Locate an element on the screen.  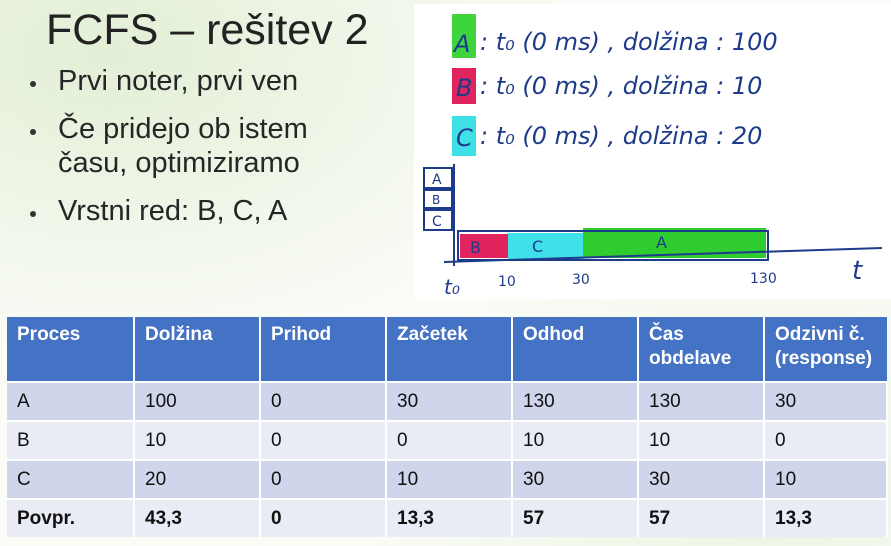
table-cell: 100 is located at coordinates (197, 401).